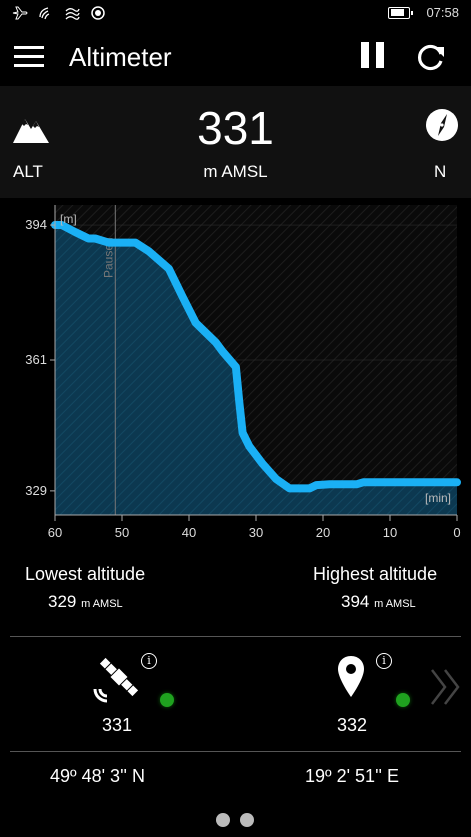  I want to click on coordinates: 49º 48' 3'' N 19º 2' 51'' E, so click(235, 777).